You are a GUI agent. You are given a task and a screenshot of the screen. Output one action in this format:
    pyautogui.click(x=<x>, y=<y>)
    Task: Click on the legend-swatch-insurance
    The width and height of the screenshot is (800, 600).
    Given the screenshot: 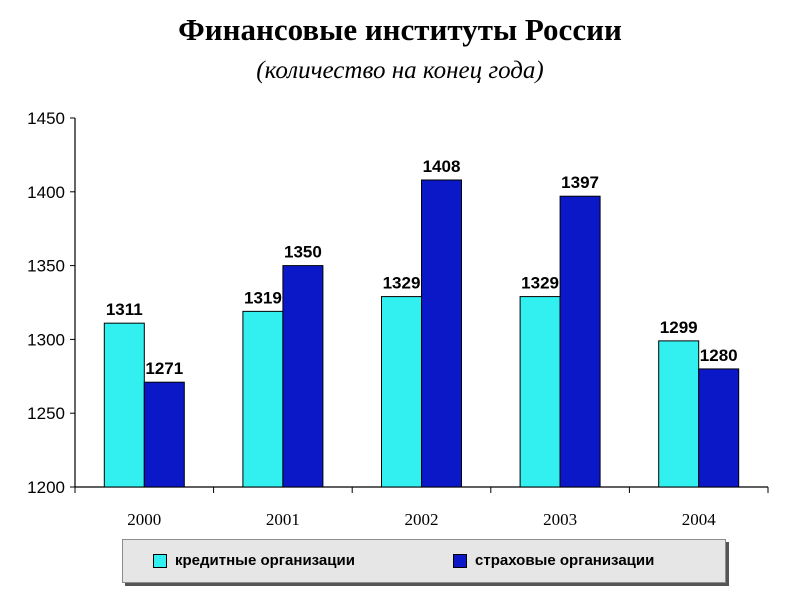 What is the action you would take?
    pyautogui.click(x=460, y=560)
    